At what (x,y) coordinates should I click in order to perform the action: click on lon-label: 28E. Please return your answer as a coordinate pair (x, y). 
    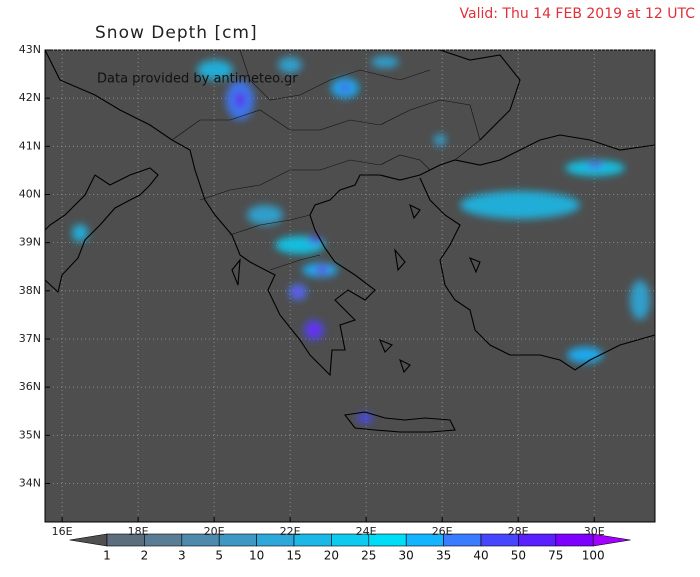
    Looking at the image, I should click on (518, 531).